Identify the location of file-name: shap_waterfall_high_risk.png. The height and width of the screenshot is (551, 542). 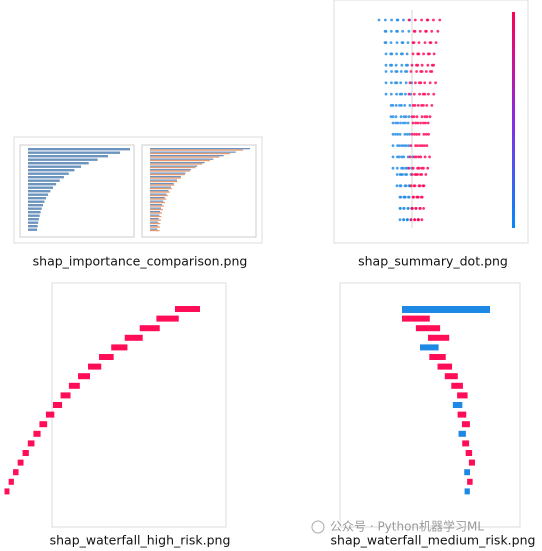
(140, 540).